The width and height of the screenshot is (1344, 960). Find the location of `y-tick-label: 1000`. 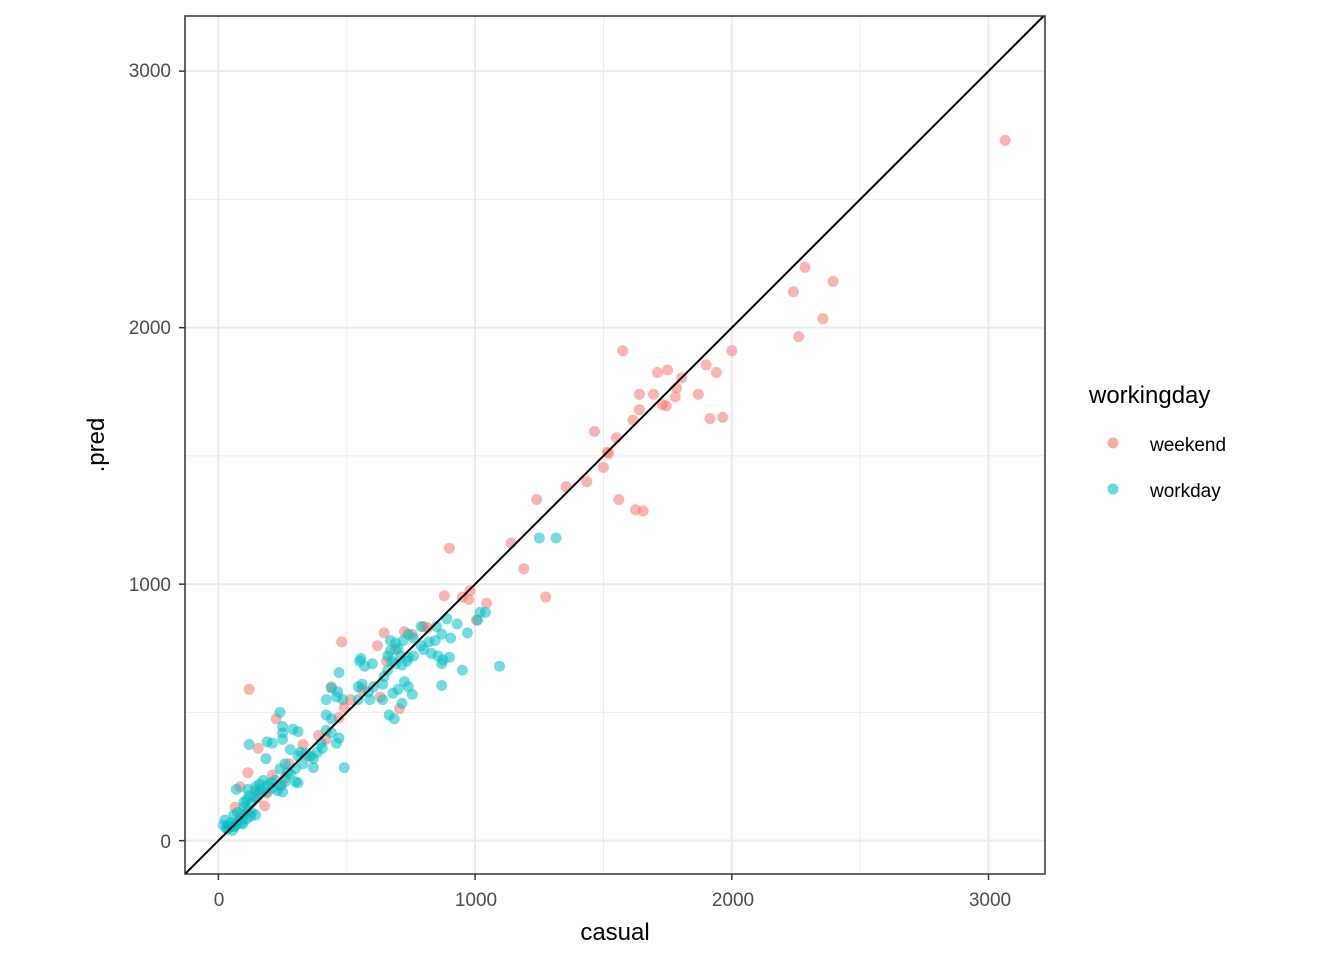

y-tick-label: 1000 is located at coordinates (150, 585).